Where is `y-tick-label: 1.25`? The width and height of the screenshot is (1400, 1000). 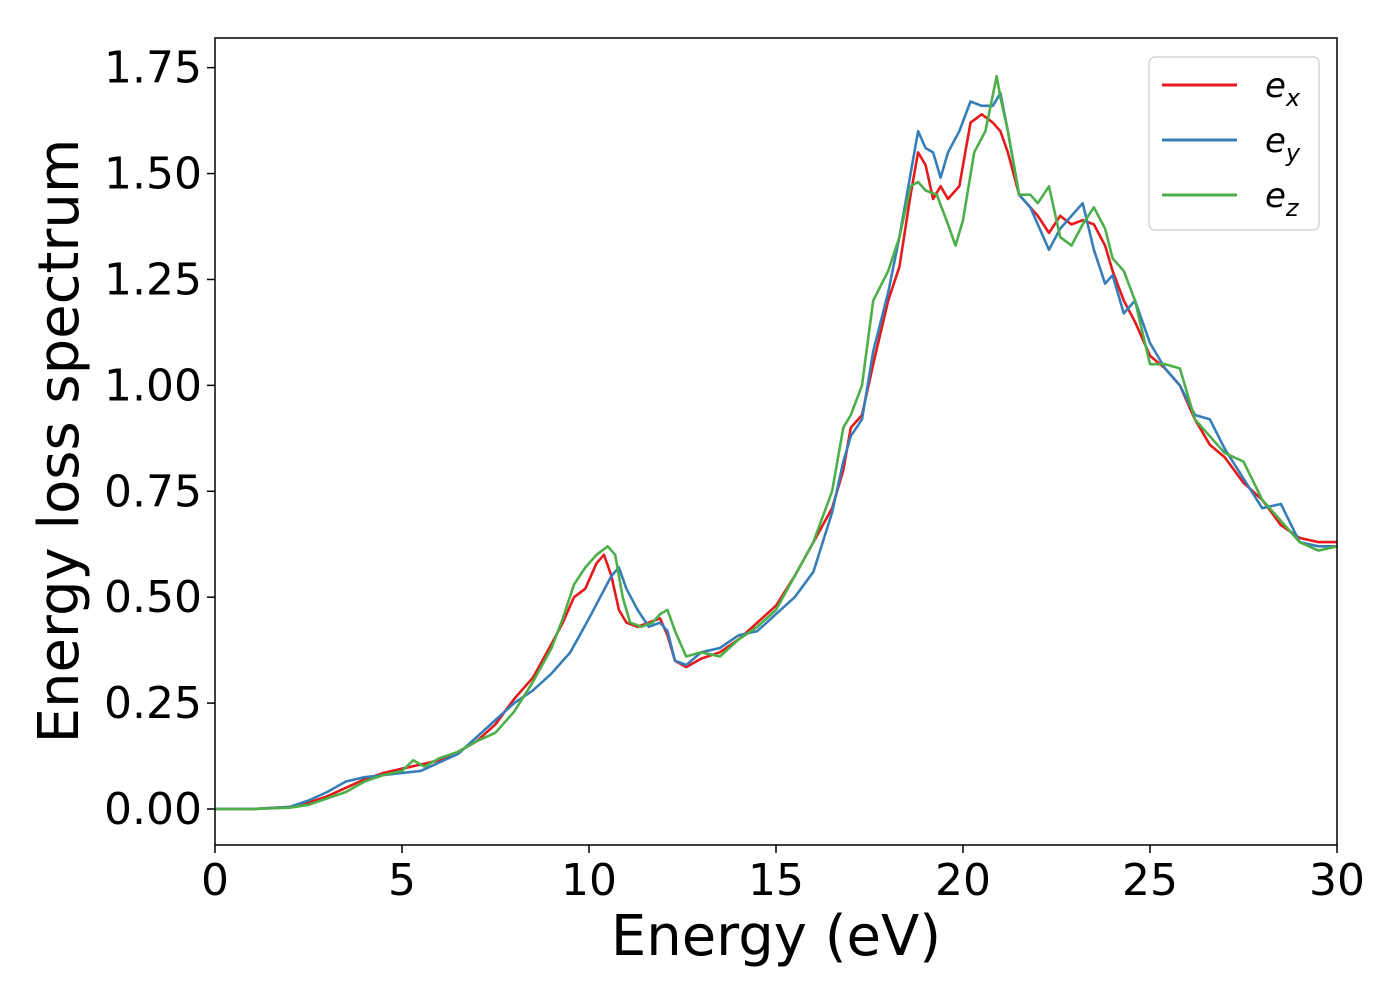 y-tick-label: 1.25 is located at coordinates (153, 279).